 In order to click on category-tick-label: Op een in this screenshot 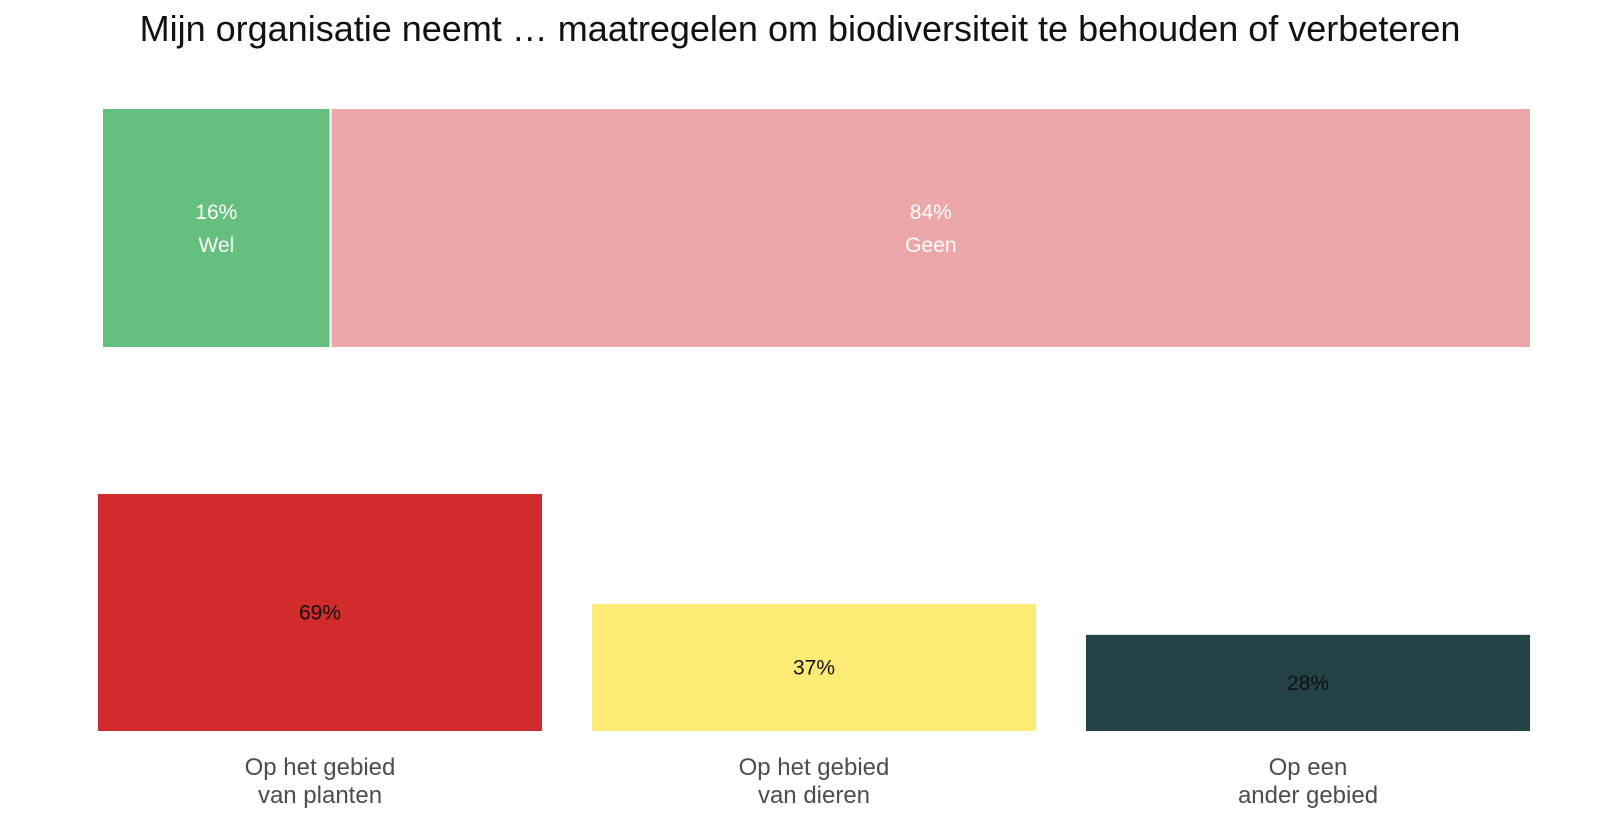, I will do `click(1308, 767)`.